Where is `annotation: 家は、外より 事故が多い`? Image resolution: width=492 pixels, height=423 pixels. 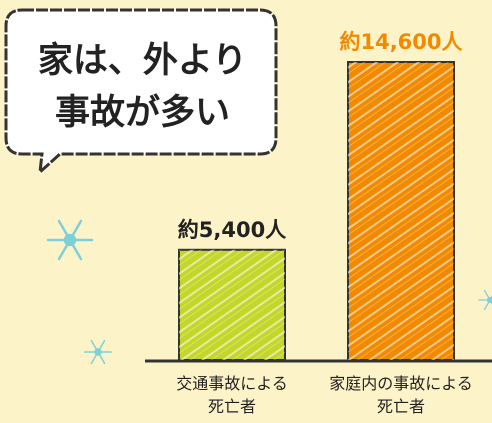 annotation: 家は、外より 事故が多い is located at coordinates (142, 87).